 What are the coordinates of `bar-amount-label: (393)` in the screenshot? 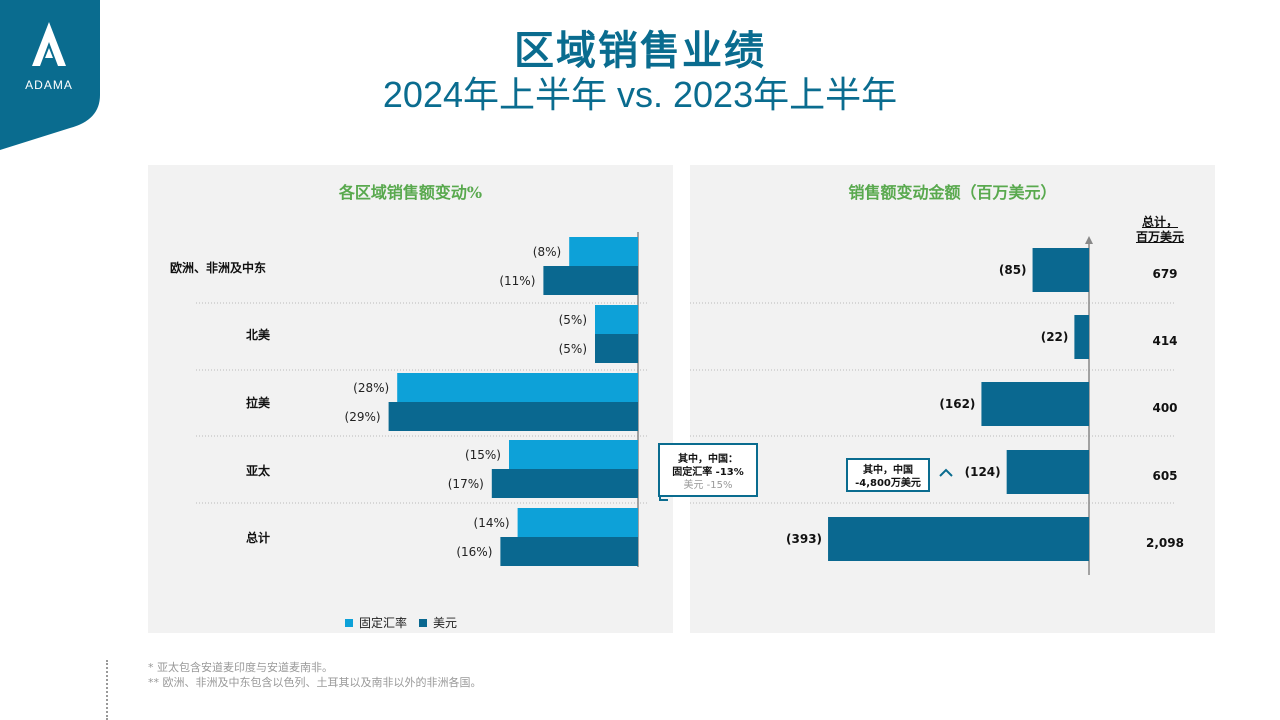 It's located at (804, 539).